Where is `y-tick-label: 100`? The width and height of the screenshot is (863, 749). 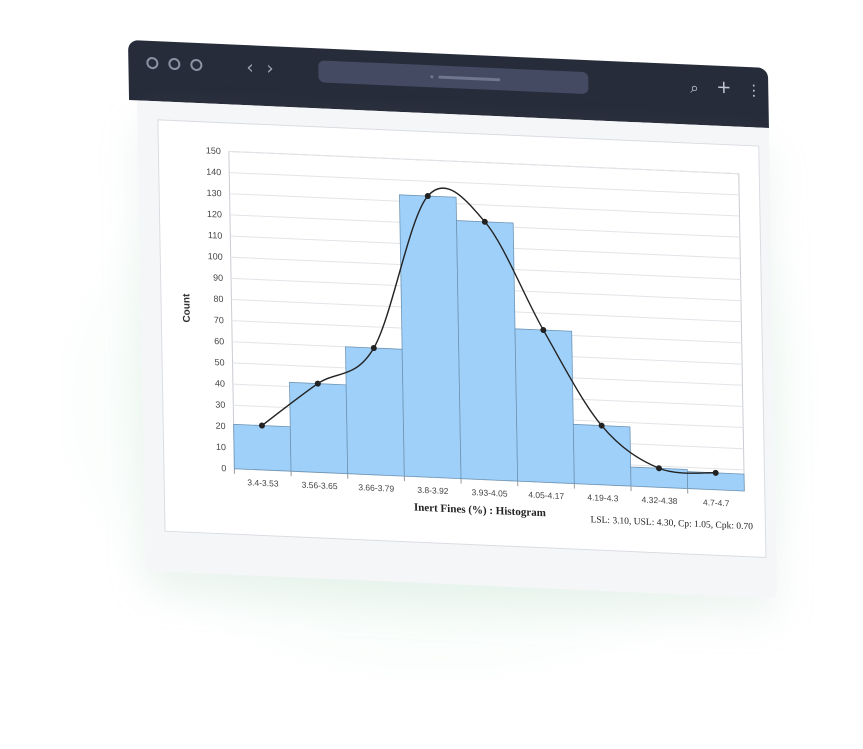
y-tick-label: 100 is located at coordinates (215, 256).